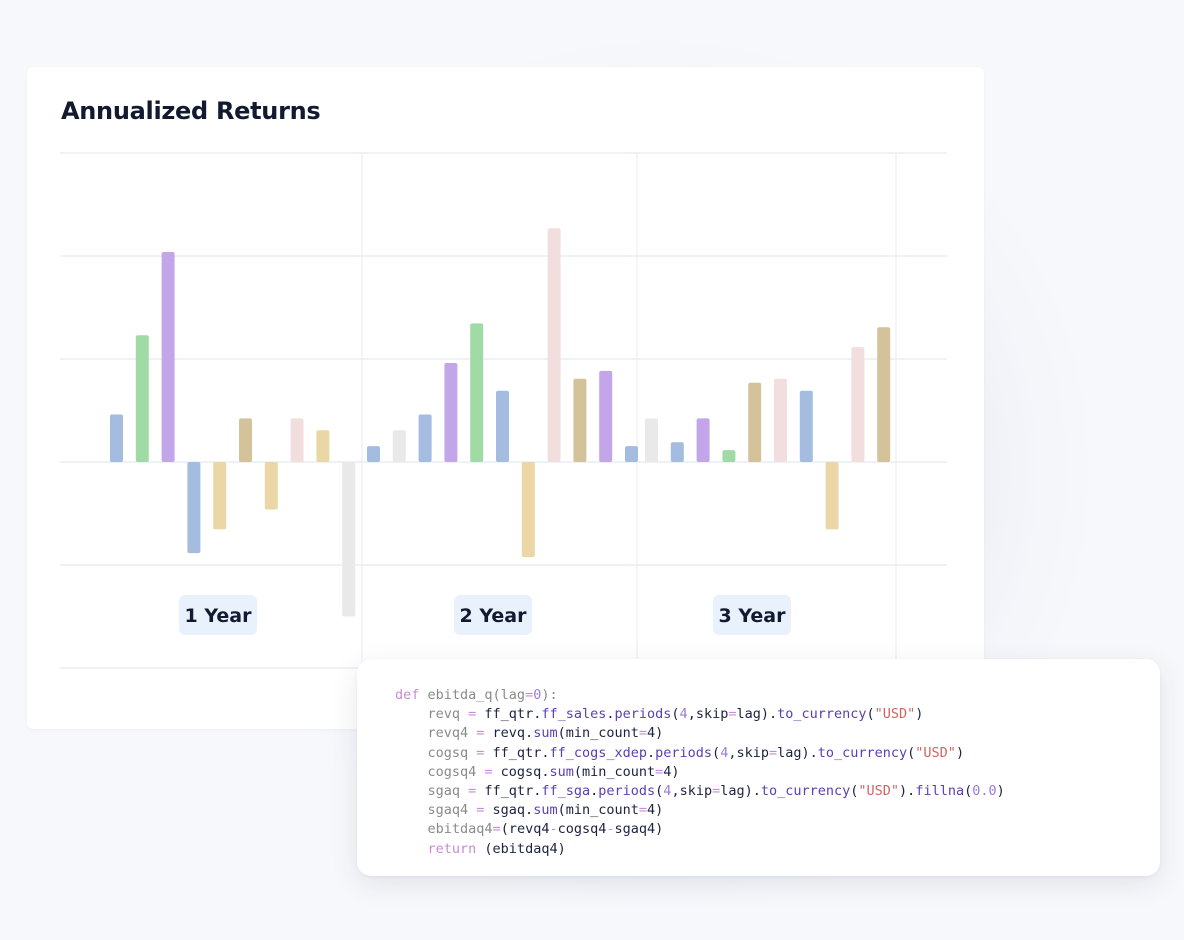 This screenshot has width=1184, height=940. I want to click on code-token: revq., so click(509, 733).